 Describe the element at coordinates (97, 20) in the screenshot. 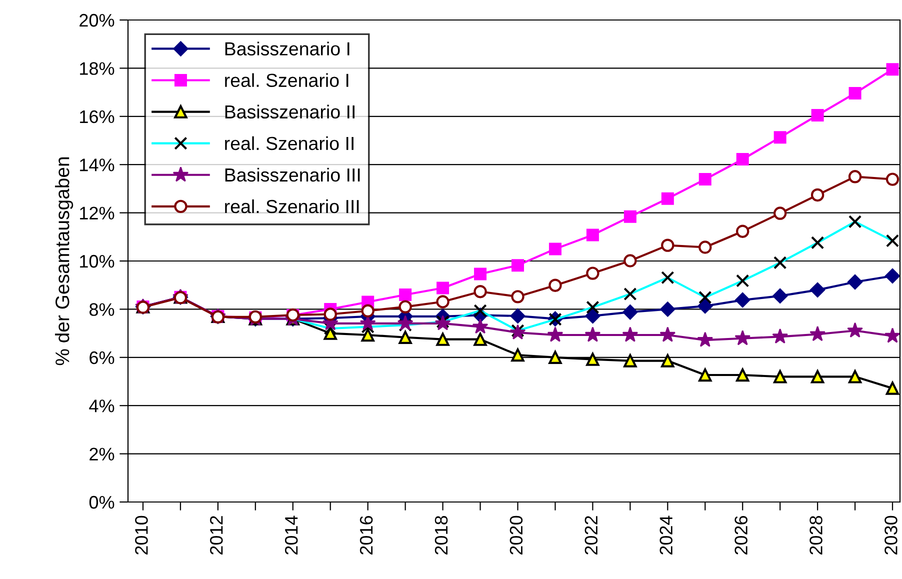

I see `y-tick-label: 20%` at that location.